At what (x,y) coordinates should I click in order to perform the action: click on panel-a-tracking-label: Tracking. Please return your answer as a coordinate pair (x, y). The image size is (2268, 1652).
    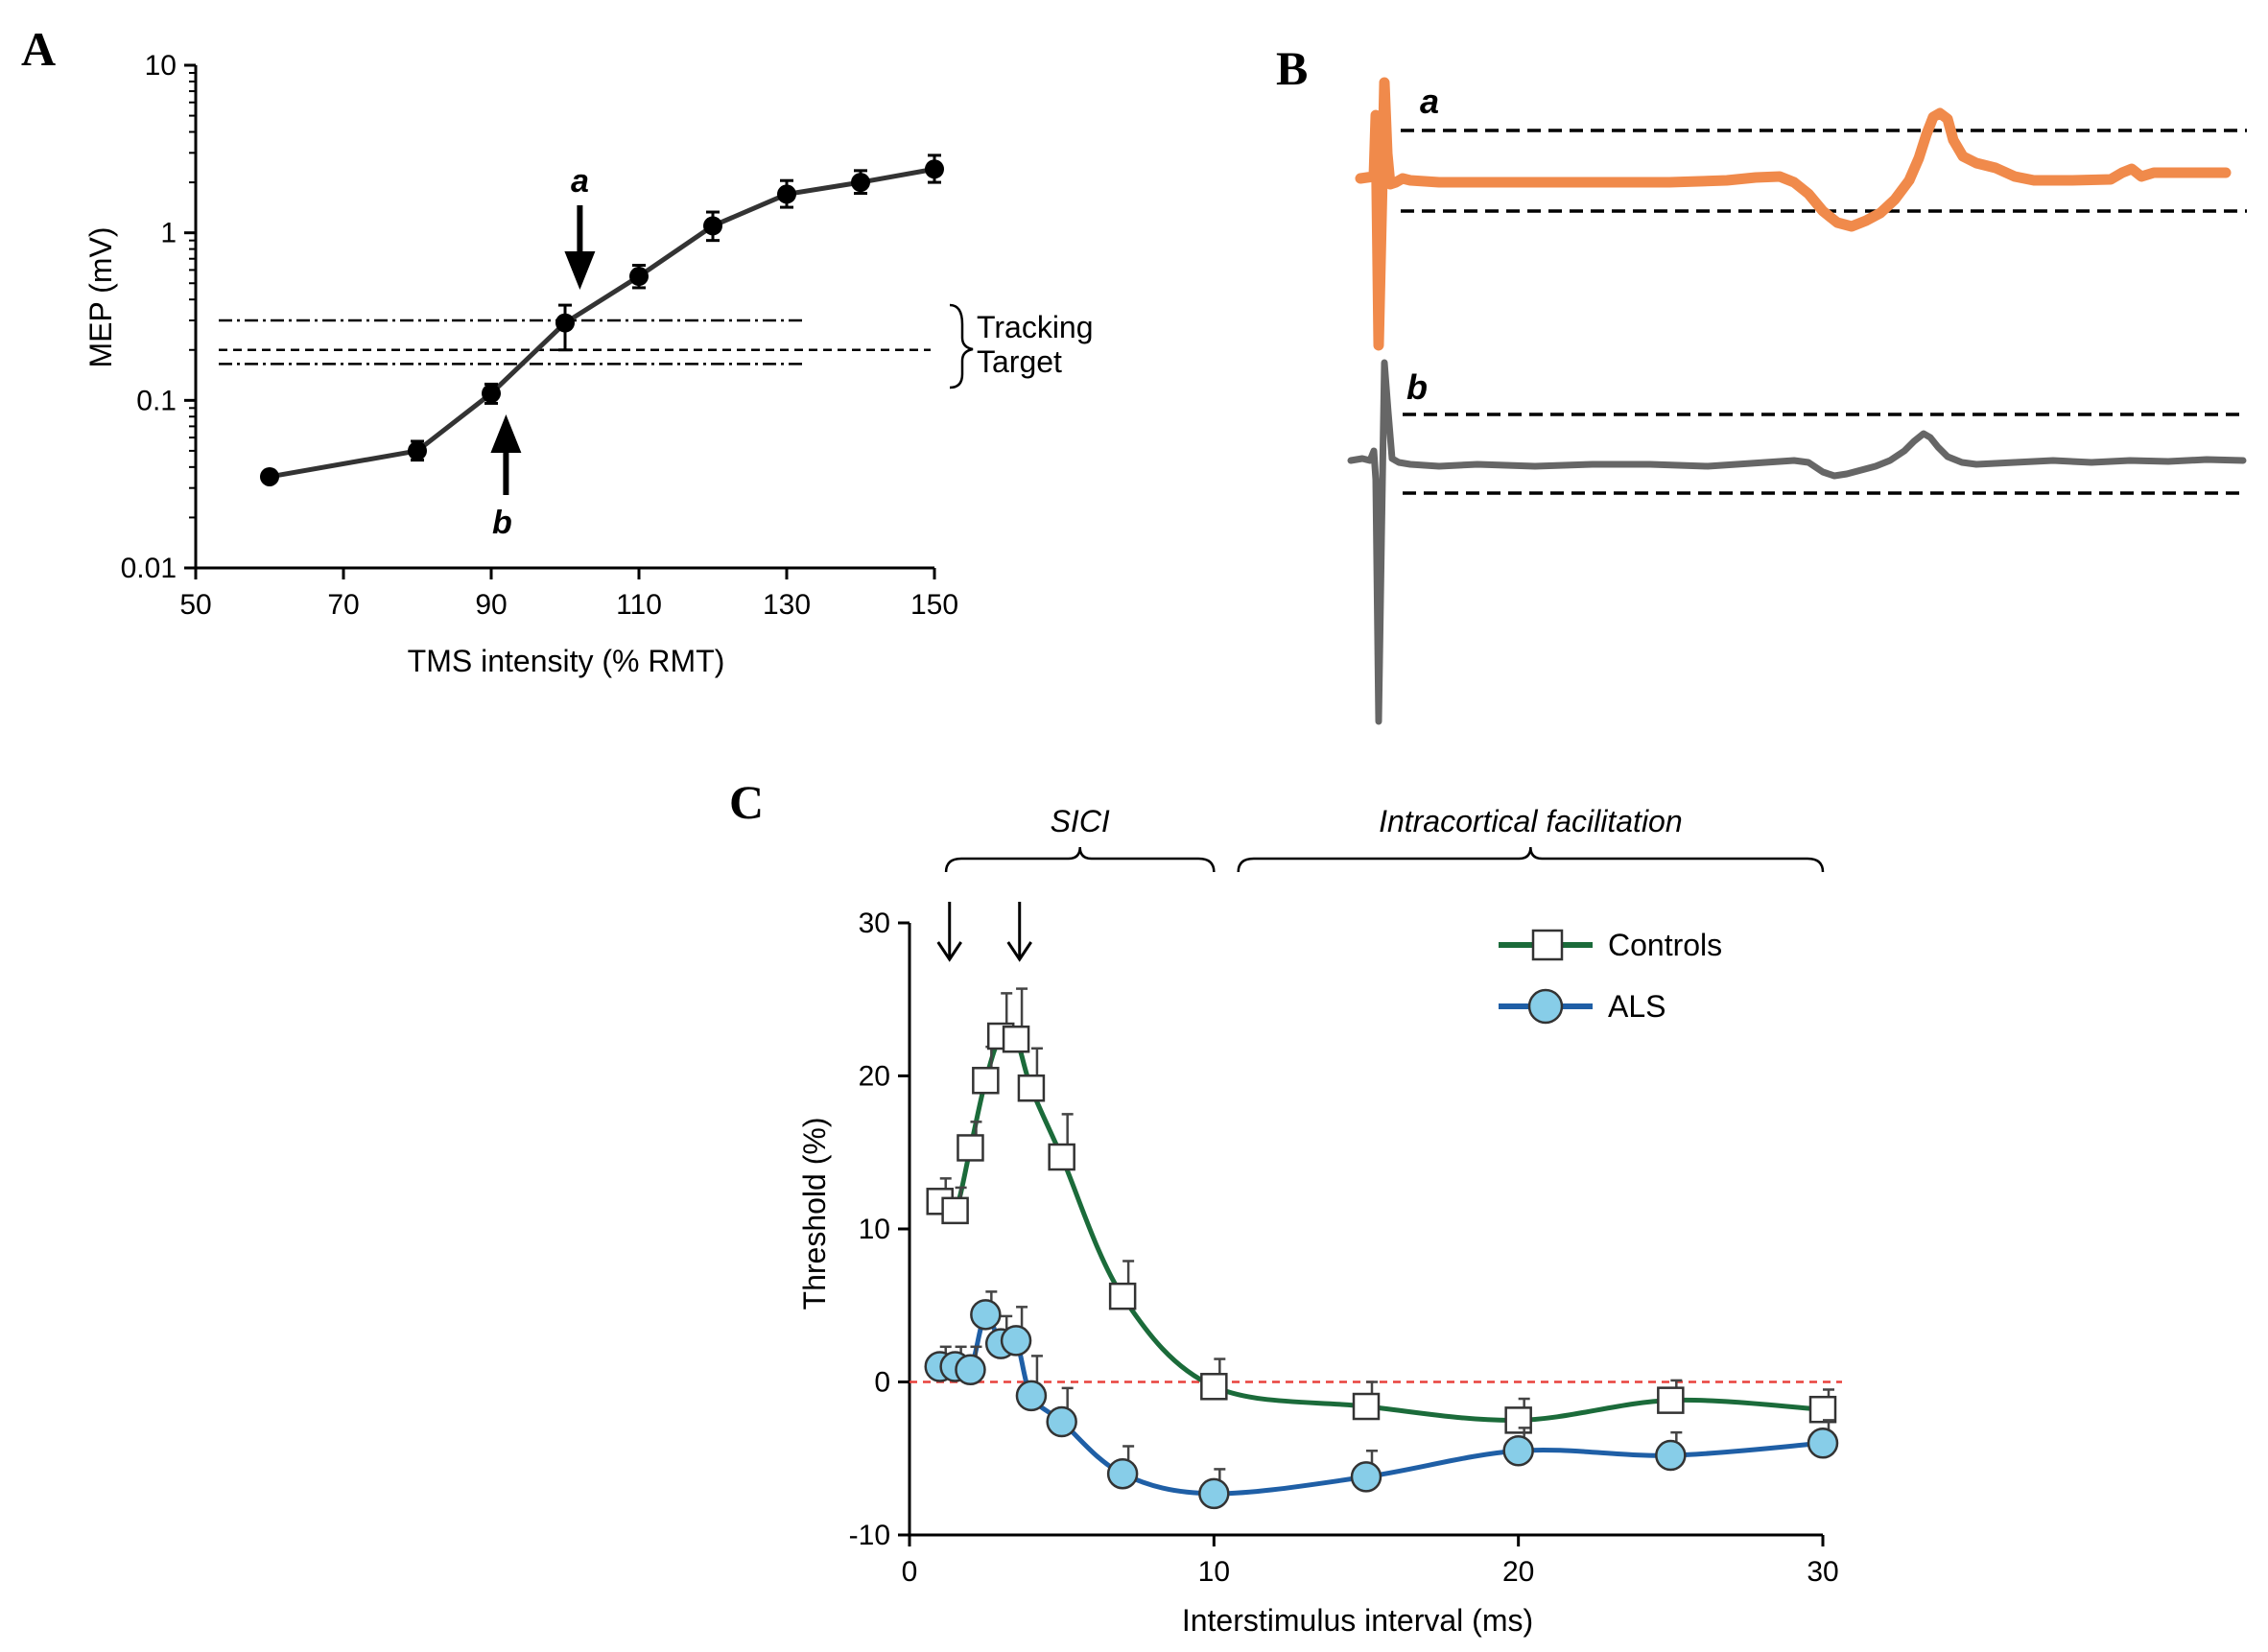
    Looking at the image, I should click on (1035, 327).